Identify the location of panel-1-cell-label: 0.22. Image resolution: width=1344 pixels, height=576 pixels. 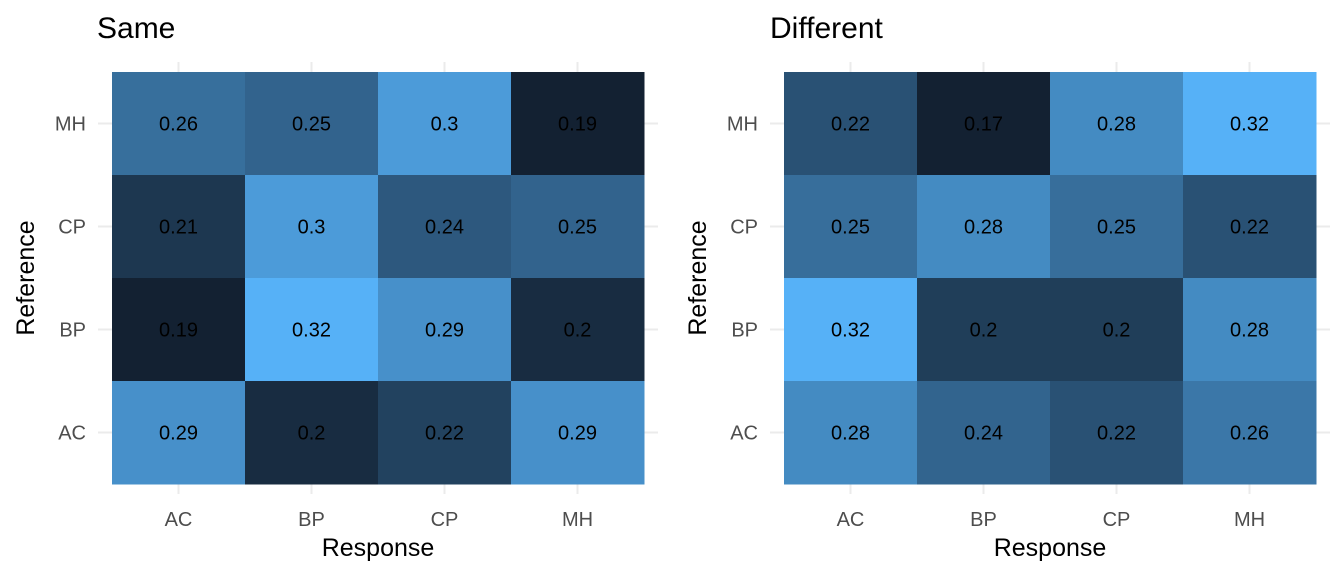
(444, 434).